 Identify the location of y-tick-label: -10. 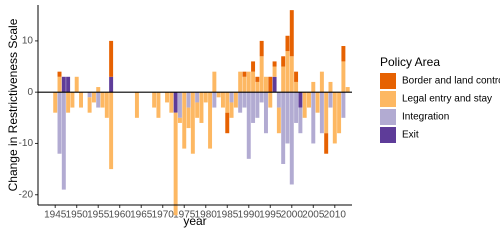
(26, 143).